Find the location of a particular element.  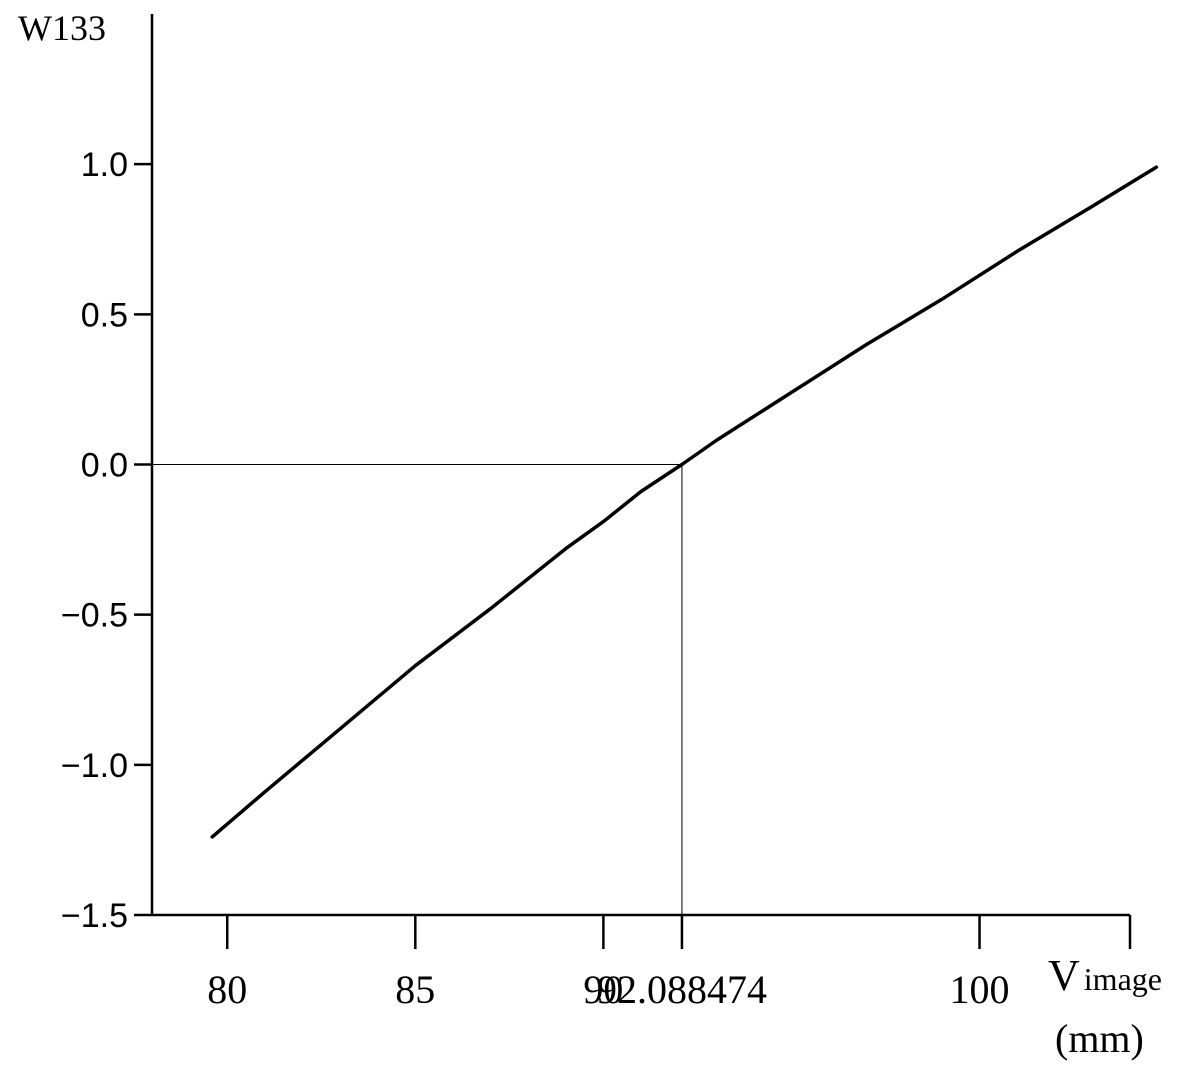

x-axis-label-main: V is located at coordinates (1064, 975).